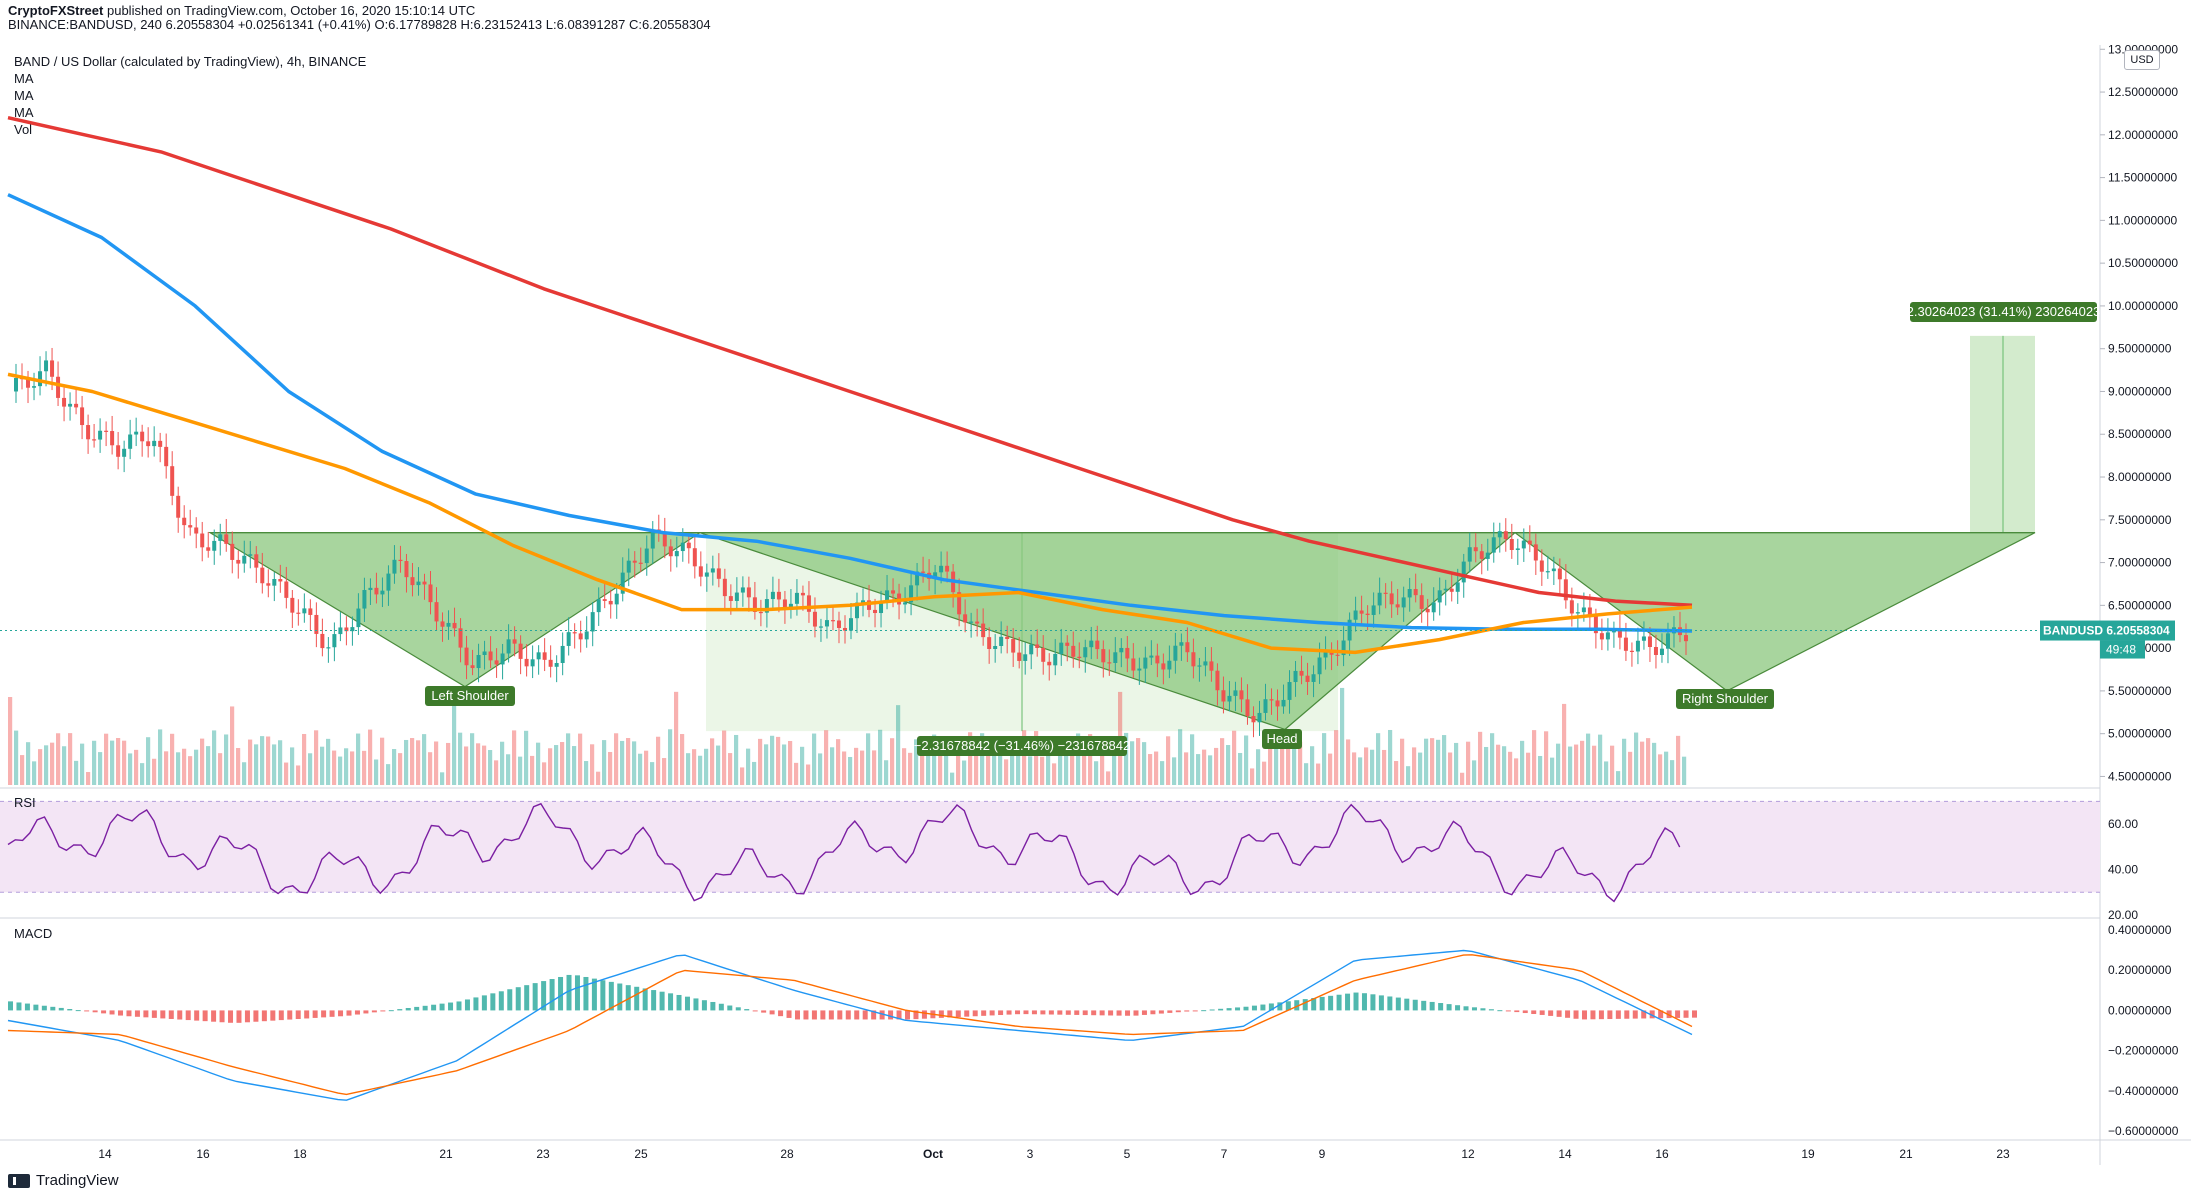 Image resolution: width=2191 pixels, height=1201 pixels. I want to click on price-tick-label: 8.00000000, so click(2140, 477).